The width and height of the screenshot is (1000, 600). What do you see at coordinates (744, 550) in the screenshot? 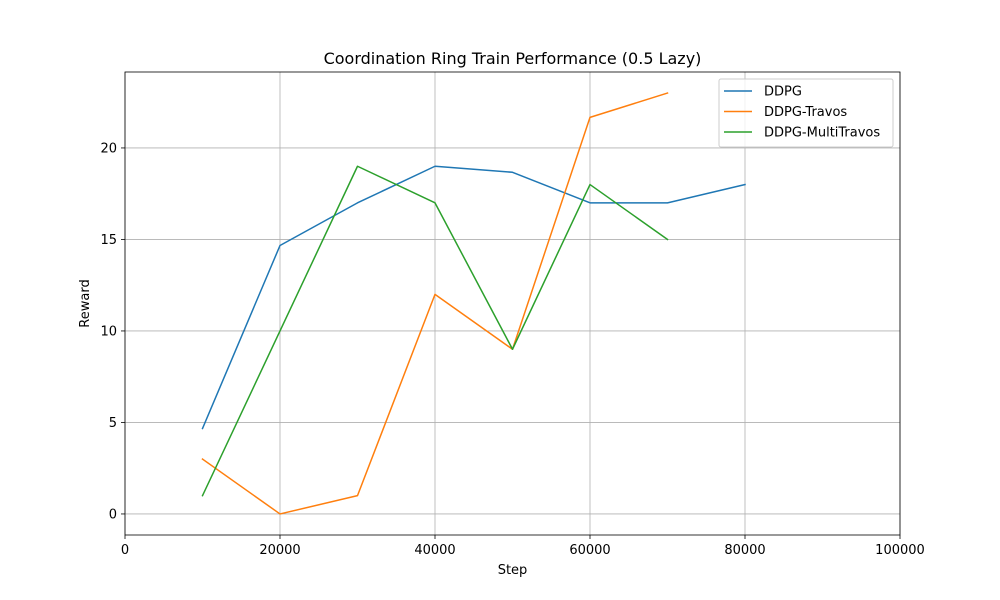
I see `x-tick-label: 80000` at bounding box center [744, 550].